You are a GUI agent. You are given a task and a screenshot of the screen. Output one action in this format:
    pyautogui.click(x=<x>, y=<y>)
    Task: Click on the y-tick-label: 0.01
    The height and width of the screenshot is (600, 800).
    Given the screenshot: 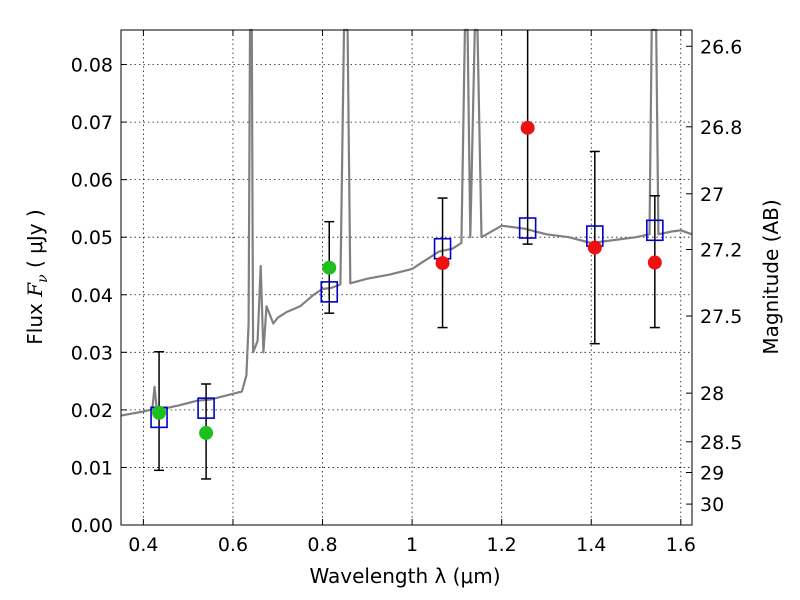 What is the action you would take?
    pyautogui.click(x=92, y=468)
    